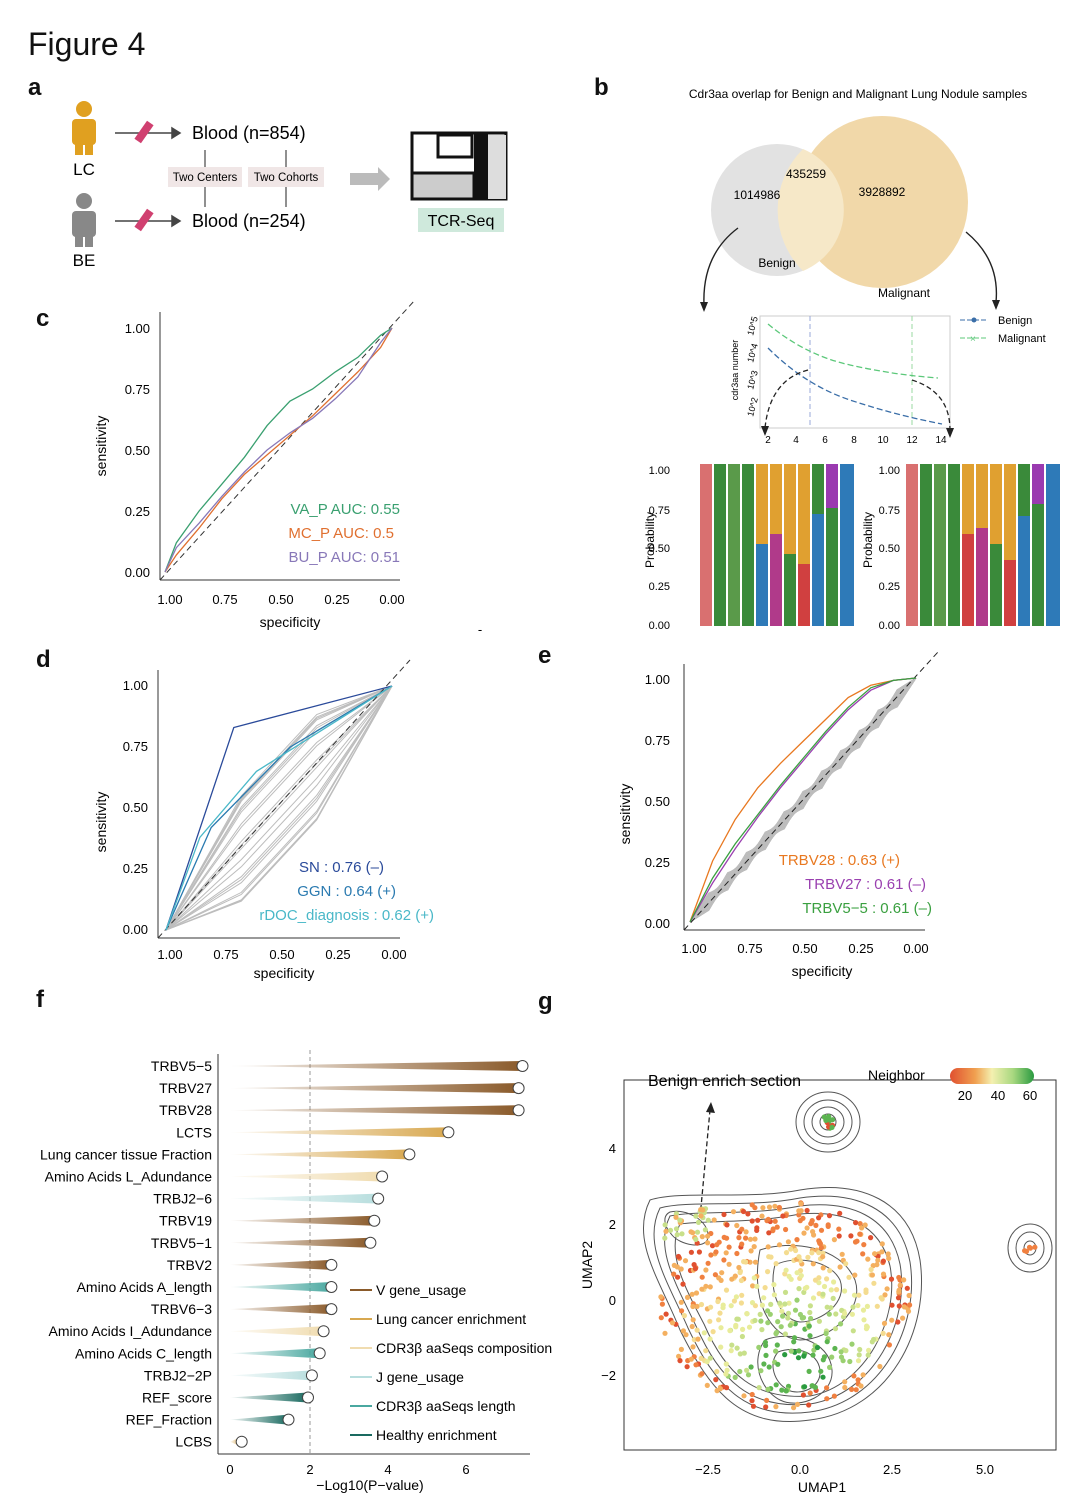  Describe the element at coordinates (185, 1221) in the screenshot. I see `category-label: TRBV19` at that location.